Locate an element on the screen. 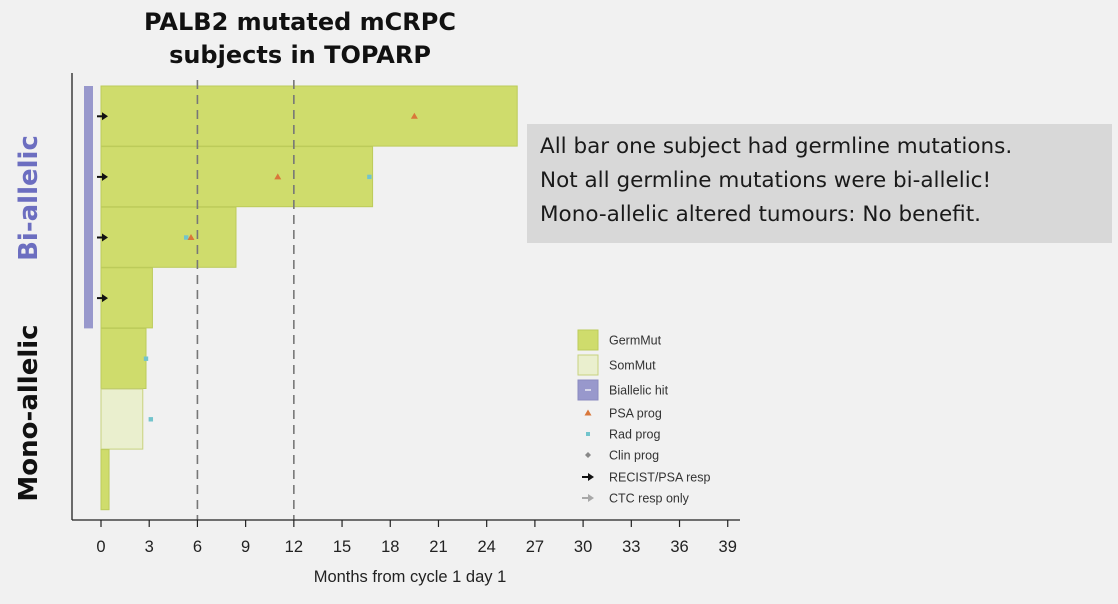 This screenshot has height=604, width=1118. legend-label: GermMut is located at coordinates (635, 341).